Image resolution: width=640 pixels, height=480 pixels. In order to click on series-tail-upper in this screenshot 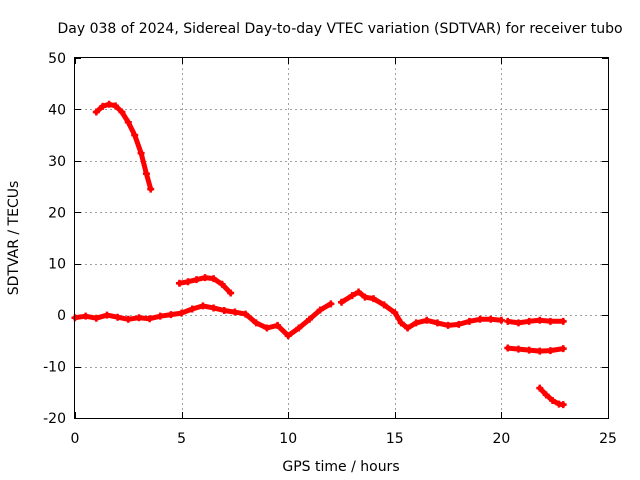, I will do `click(535, 321)`.